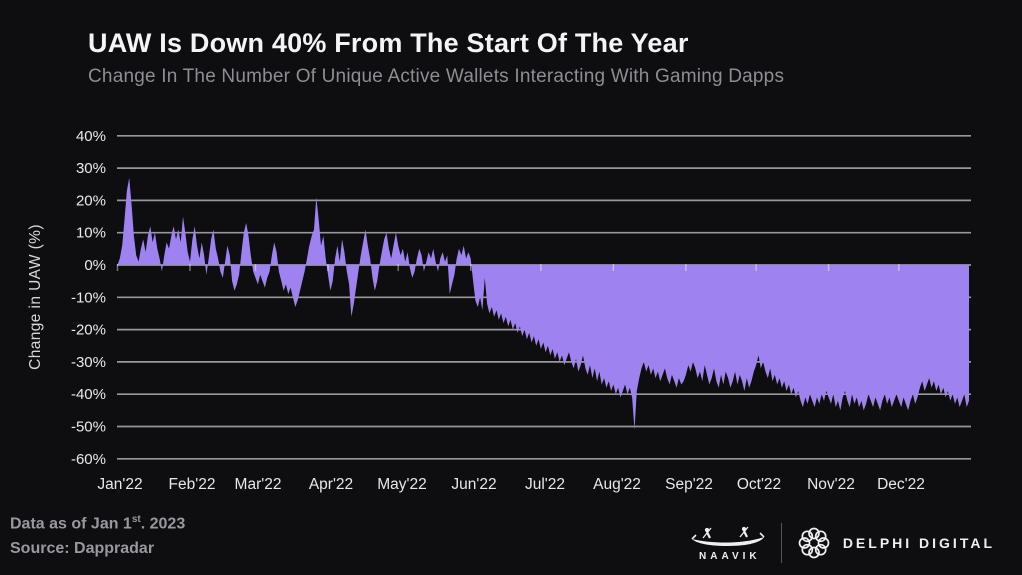  I want to click on y-tick-label: 30%, so click(91, 168).